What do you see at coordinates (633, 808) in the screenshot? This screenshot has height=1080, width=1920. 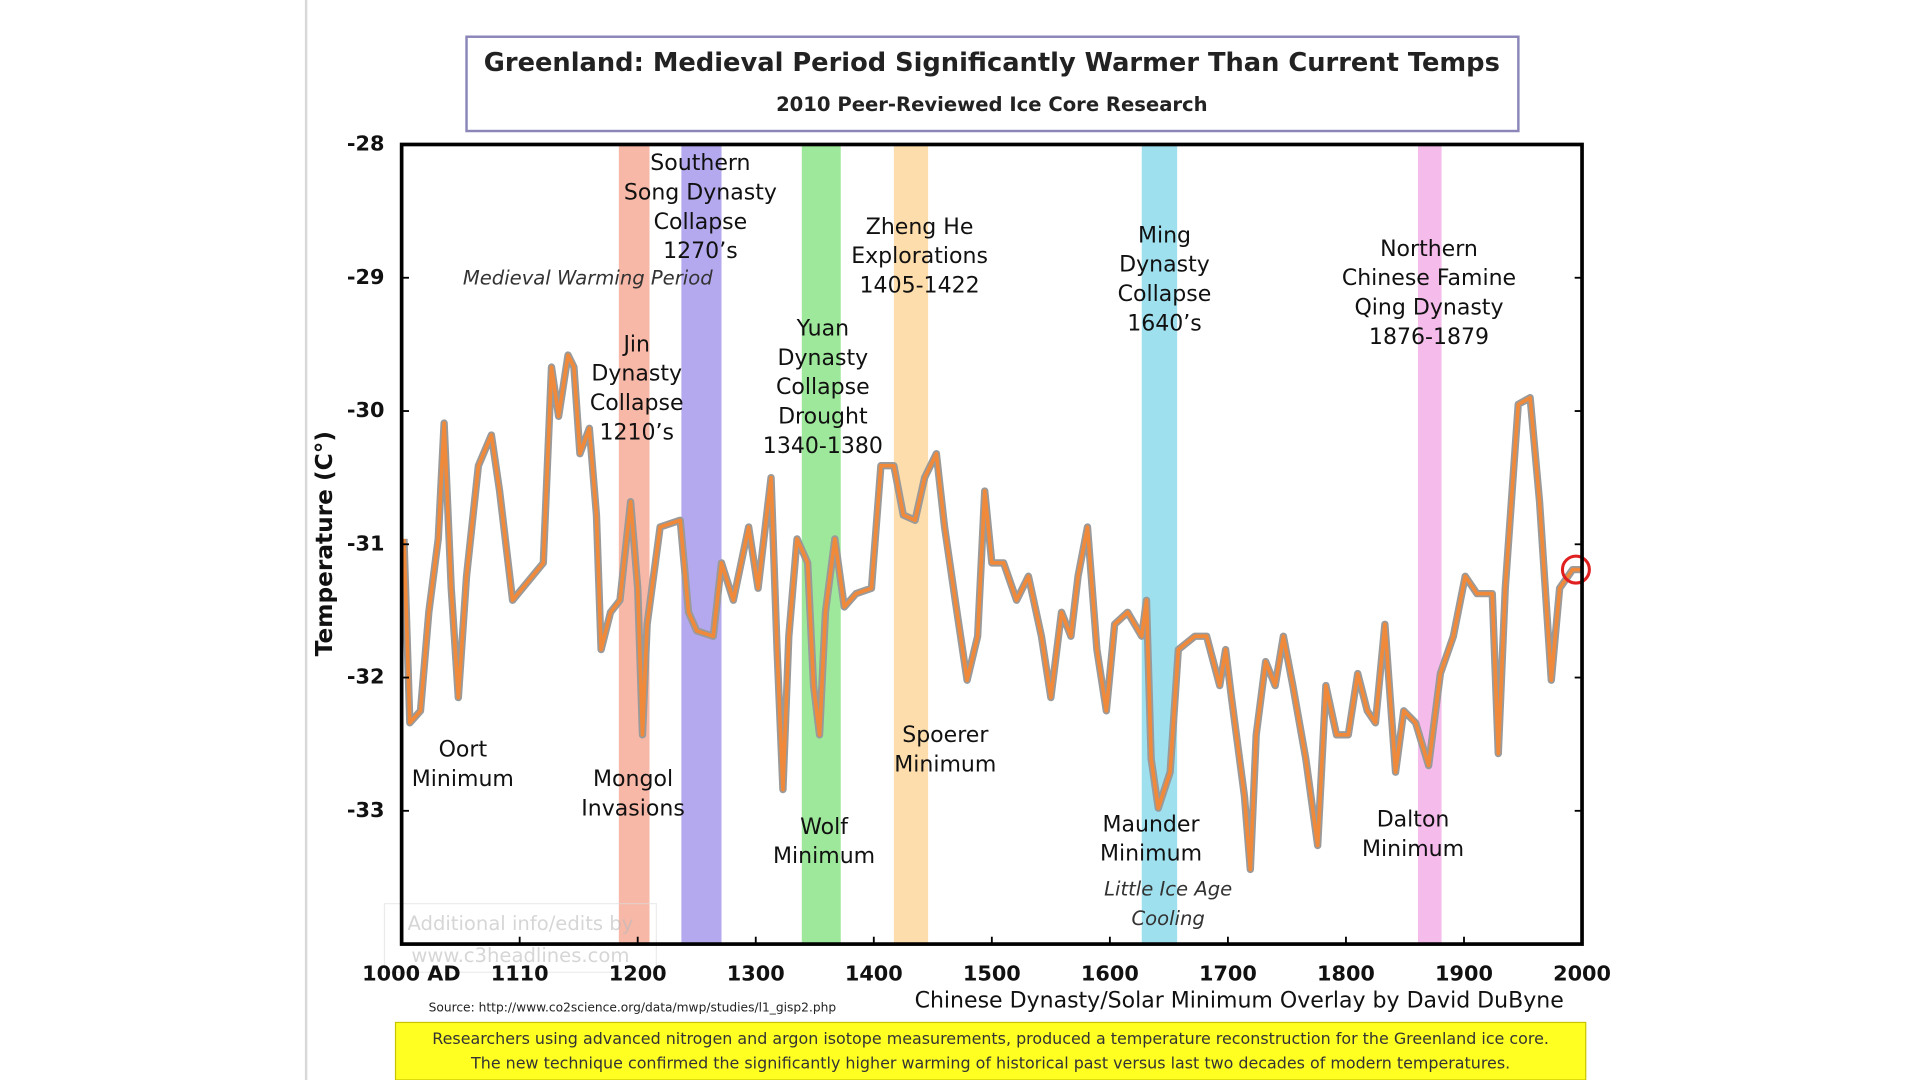 I see `annotation: Invasions` at bounding box center [633, 808].